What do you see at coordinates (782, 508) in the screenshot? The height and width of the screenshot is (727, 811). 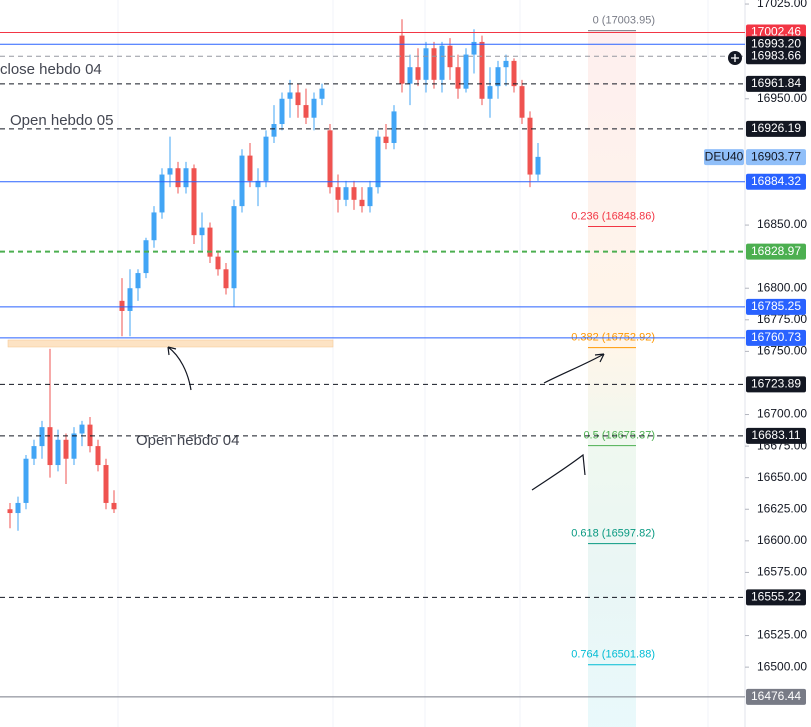 I see `y-tick-label: 16625.00` at bounding box center [782, 508].